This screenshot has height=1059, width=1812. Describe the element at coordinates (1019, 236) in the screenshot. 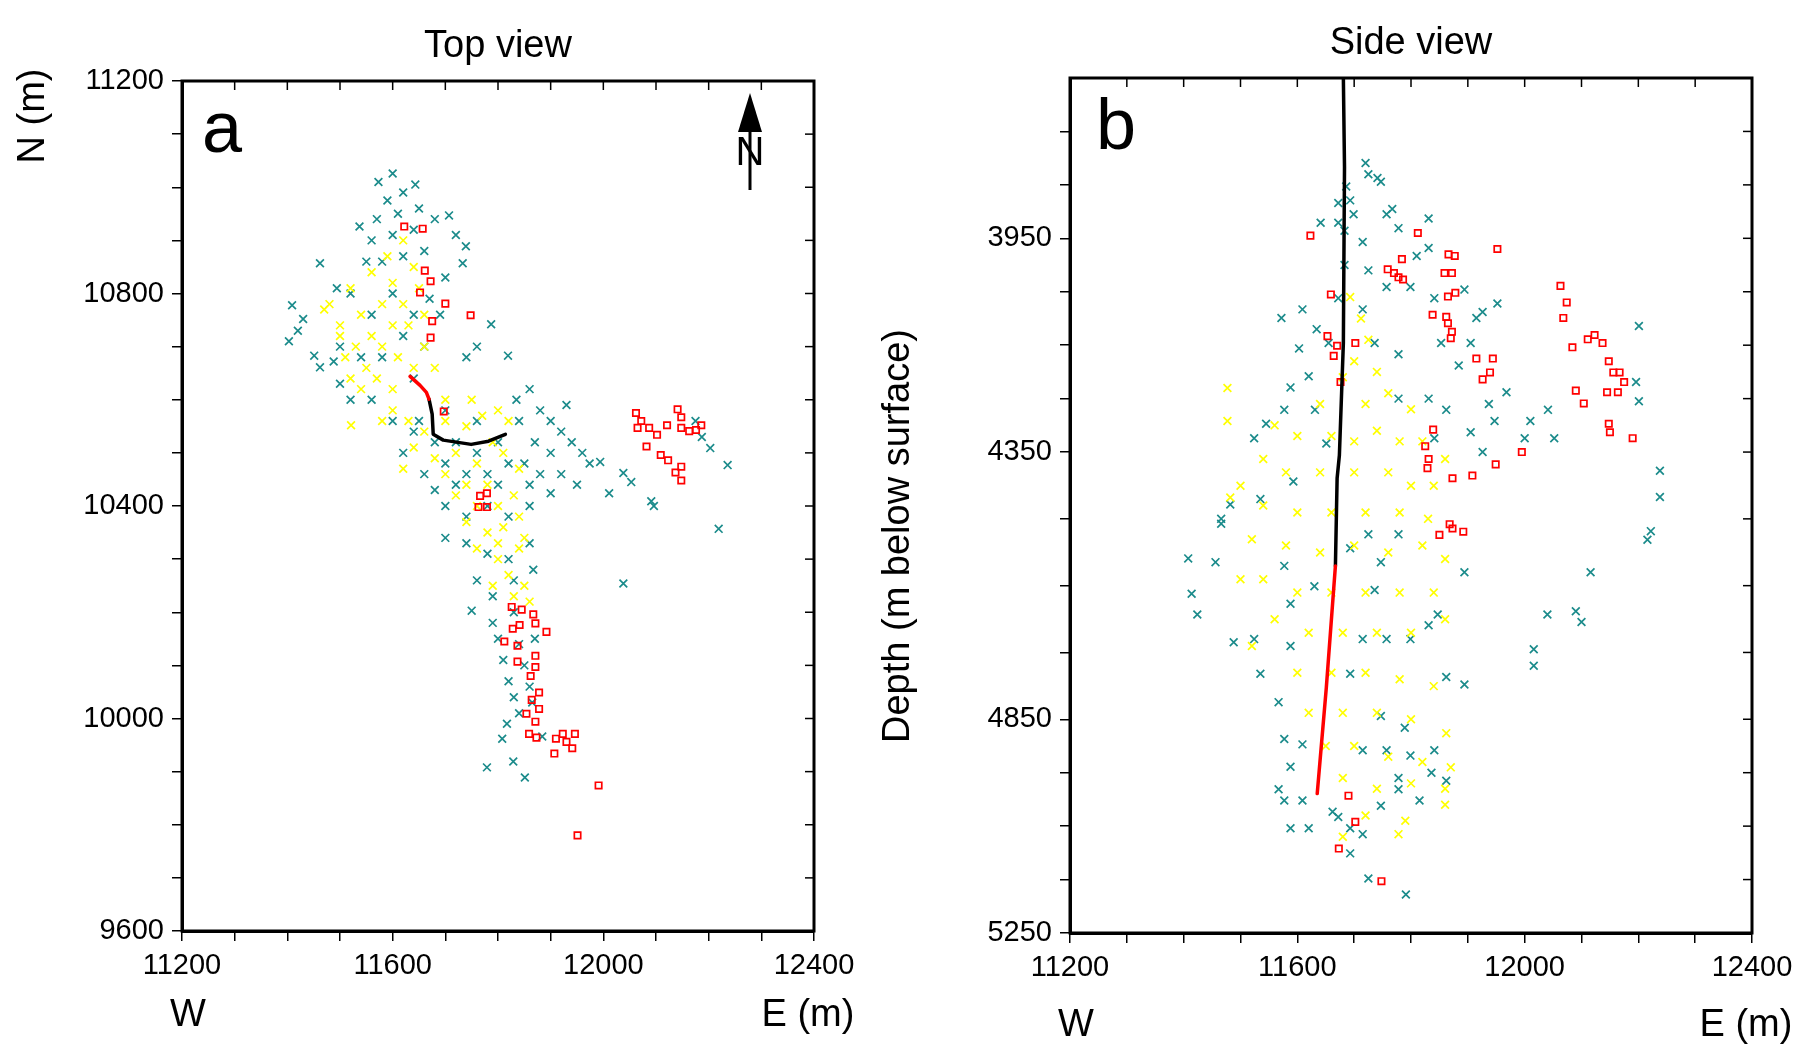

I see `y-tick-label: 3950` at that location.